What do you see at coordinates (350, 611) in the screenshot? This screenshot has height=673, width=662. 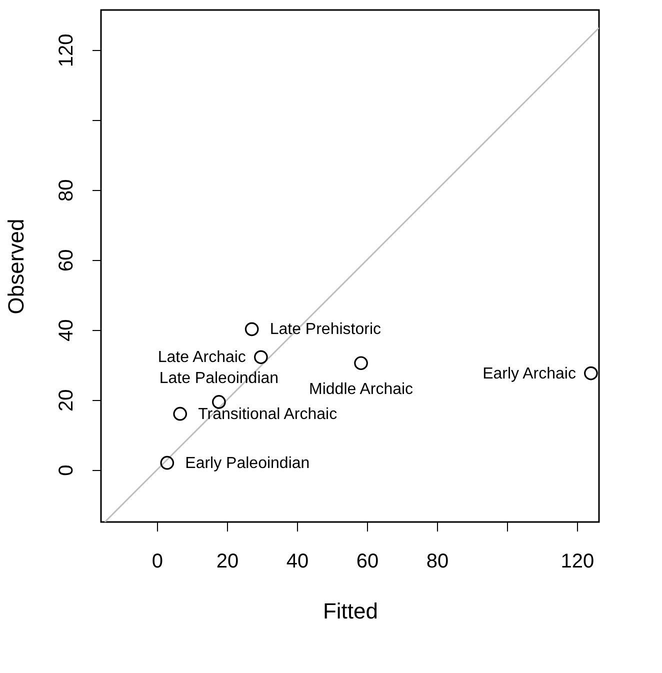 I see `x-axis-title: Fitted` at bounding box center [350, 611].